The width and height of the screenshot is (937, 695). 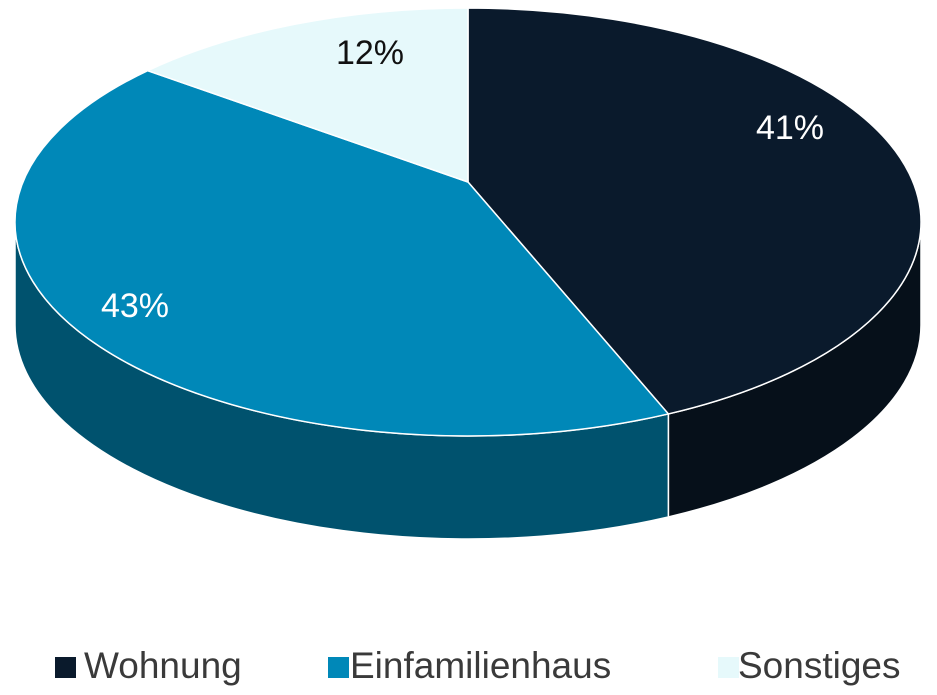 What do you see at coordinates (163, 665) in the screenshot?
I see `legend-label: Wohnung` at bounding box center [163, 665].